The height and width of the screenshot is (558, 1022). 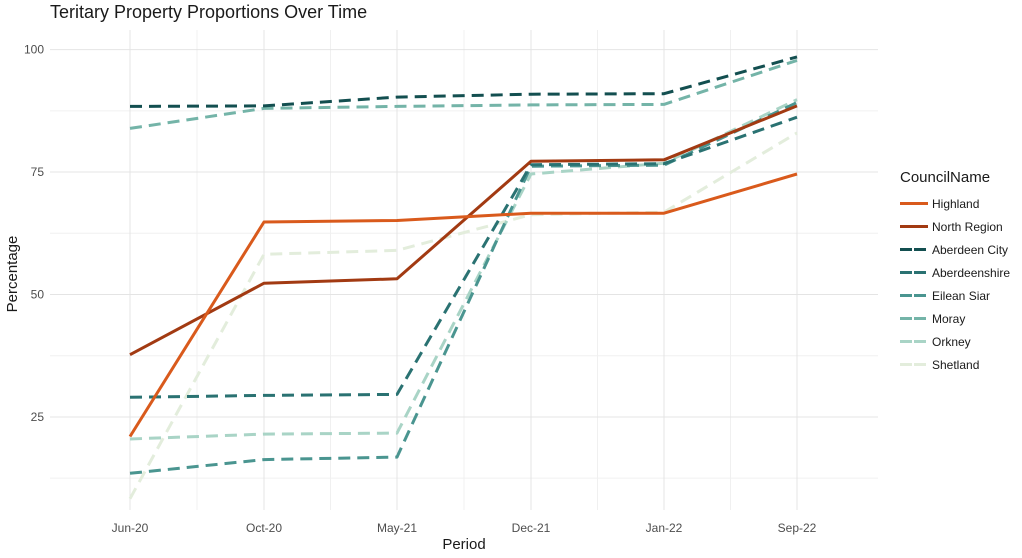 I want to click on y-axis-title: Percentage, so click(x=12, y=274).